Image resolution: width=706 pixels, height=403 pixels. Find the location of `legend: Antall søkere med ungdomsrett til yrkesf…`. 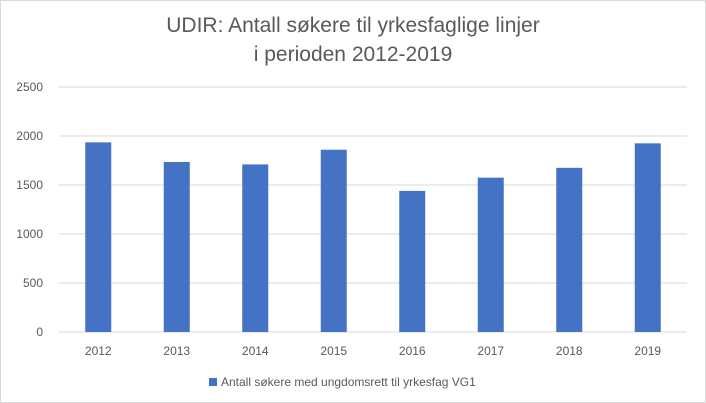

legend: Antall søkere med ungdomsrett til yrkesf… is located at coordinates (342, 382).